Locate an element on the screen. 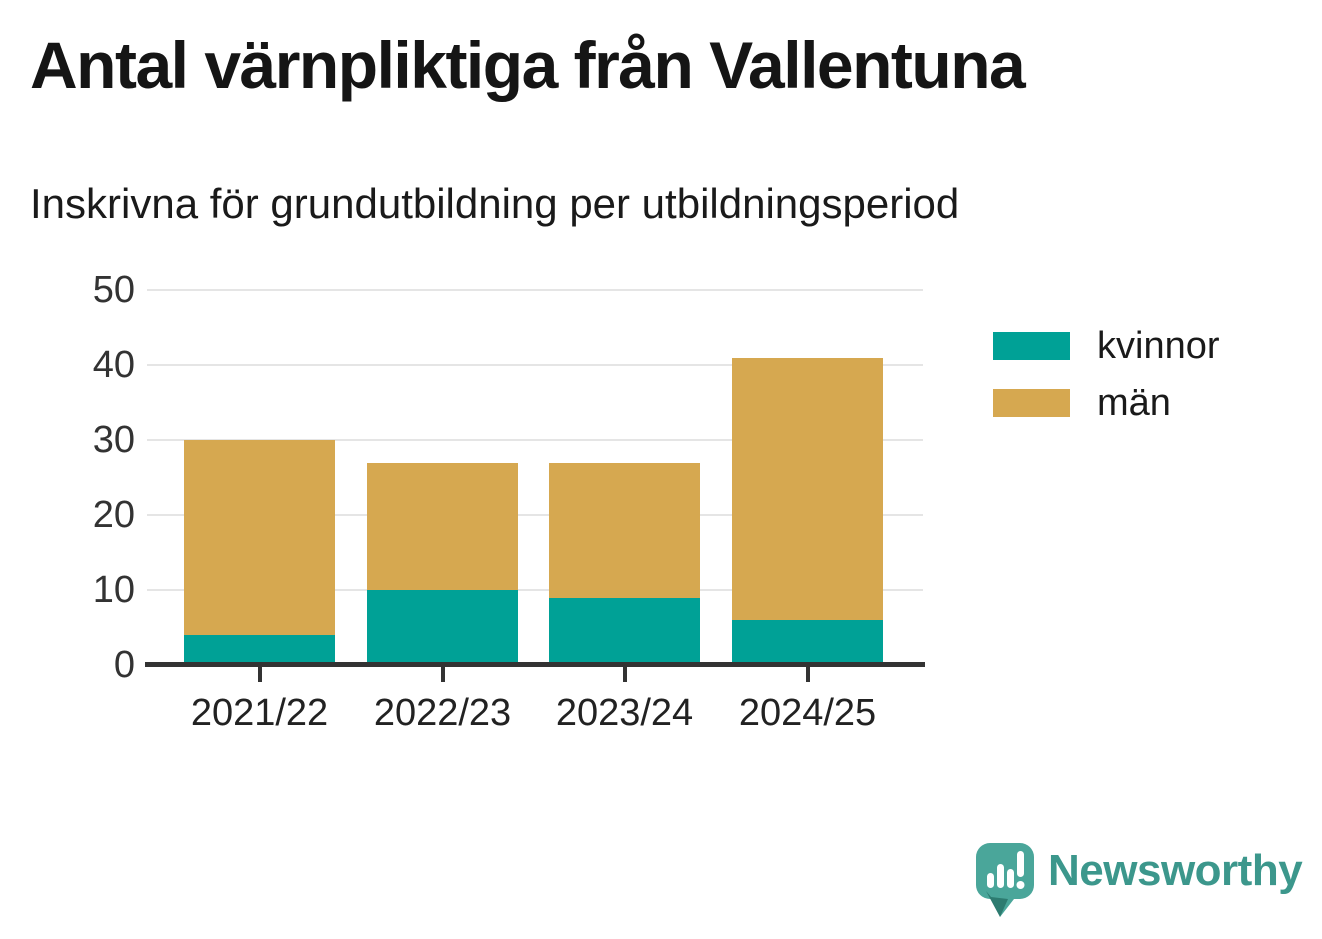 This screenshot has width=1322, height=939. legend: kvinnor män is located at coordinates (1106, 374).